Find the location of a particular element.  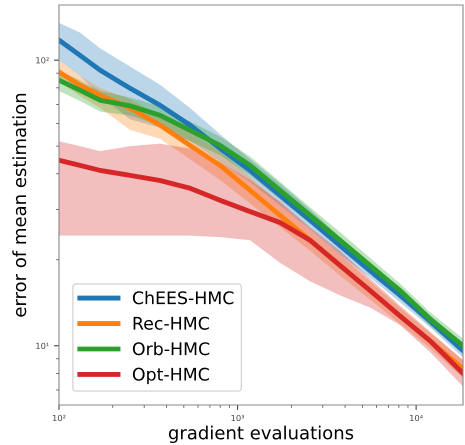

legend-label: Rec-HMC is located at coordinates (171, 323).